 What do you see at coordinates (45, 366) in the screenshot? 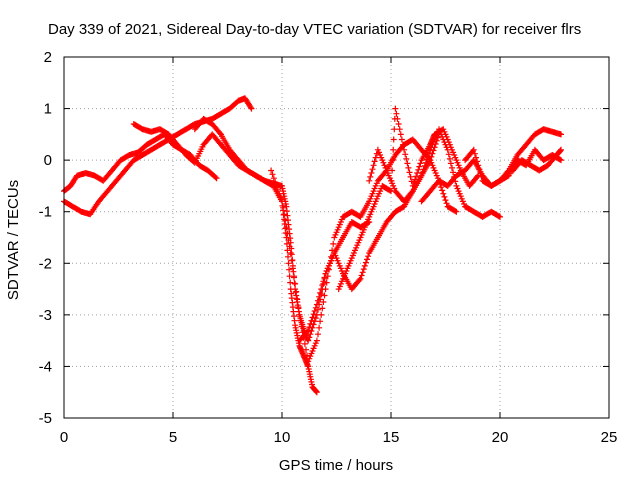
I see `y-tick-label: -4` at bounding box center [45, 366].